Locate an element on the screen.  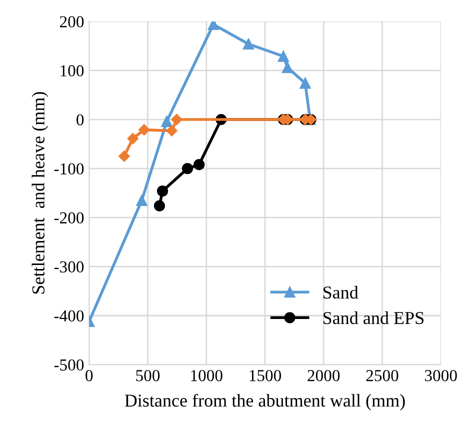
y-tick-label: -200 is located at coordinates (69, 218).